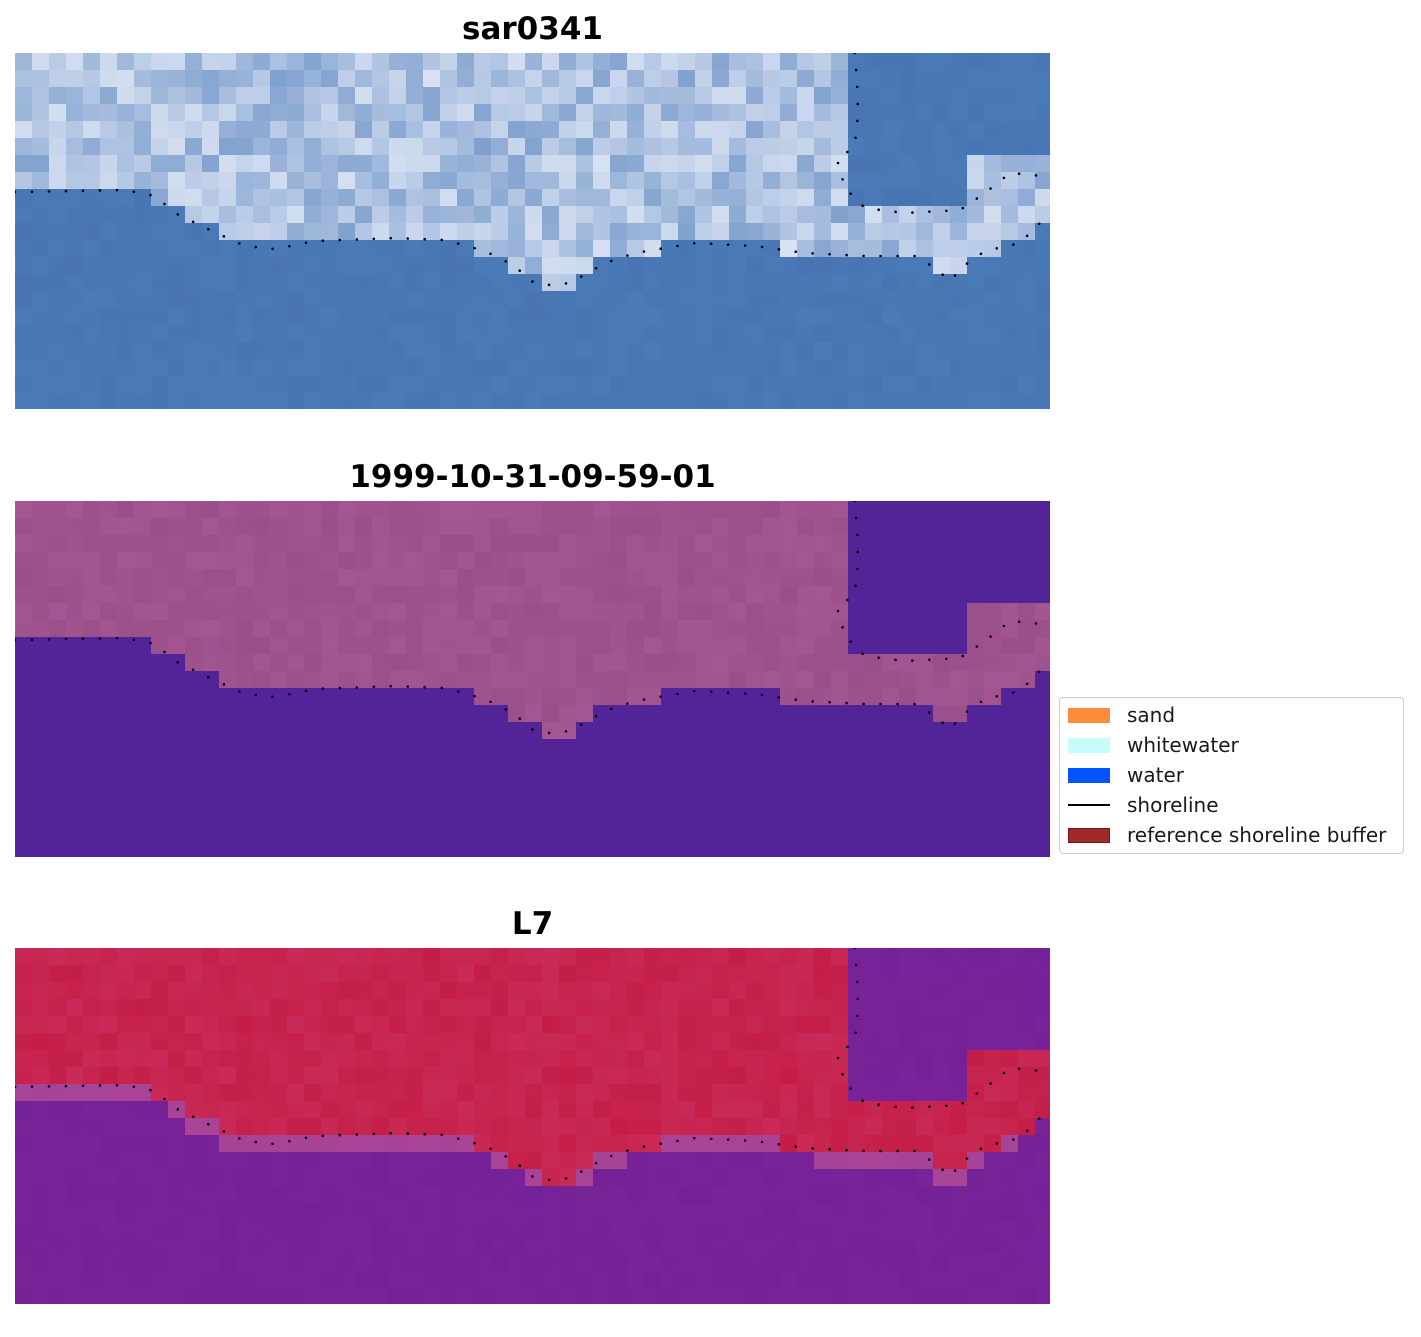  I want to click on legend-item-whitewater: whitewater, so click(1153, 745).